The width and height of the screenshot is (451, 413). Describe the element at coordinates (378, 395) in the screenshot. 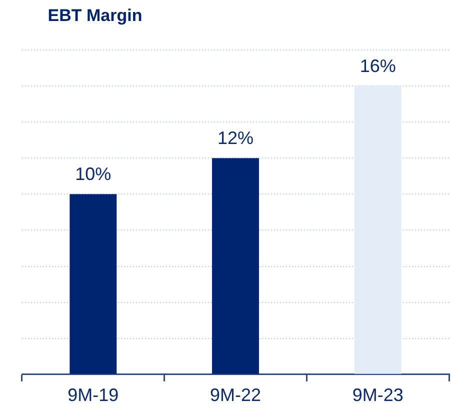

I see `x-tick-label: 9M-23` at that location.